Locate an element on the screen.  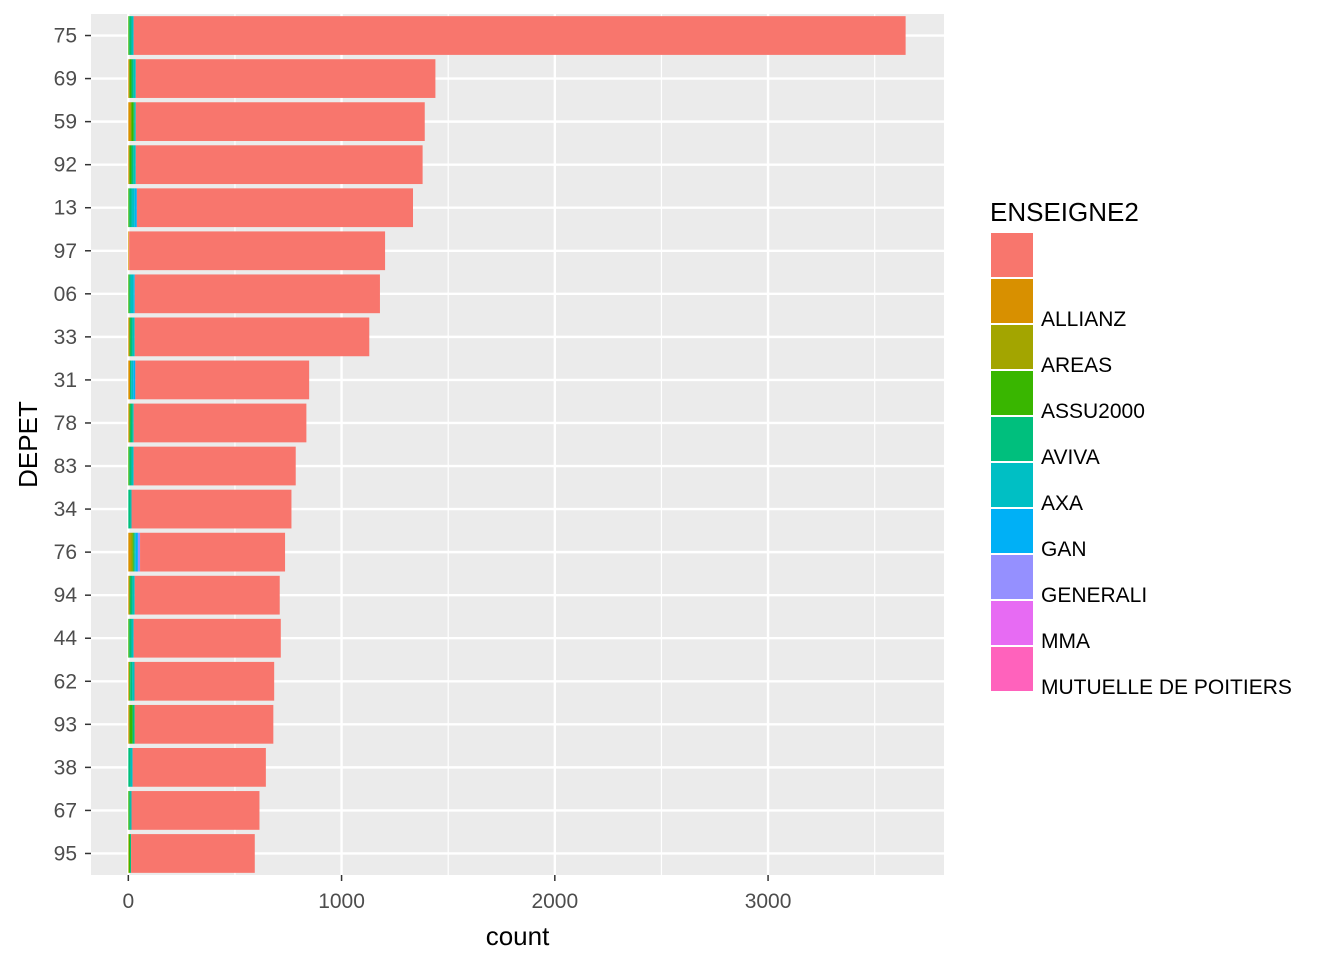
x-tick-label: 3000 is located at coordinates (768, 901).